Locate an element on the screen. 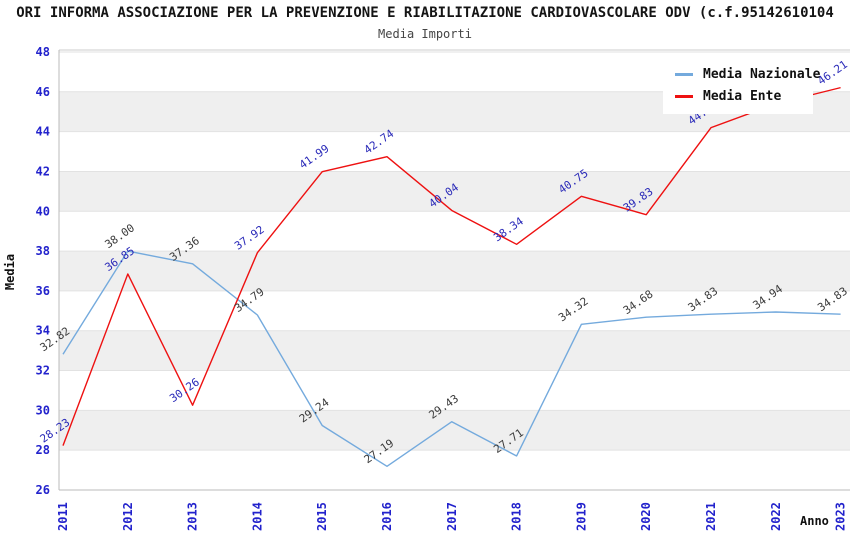 The image size is (850, 550). svg-text: 2017 is located at coordinates (452, 516).